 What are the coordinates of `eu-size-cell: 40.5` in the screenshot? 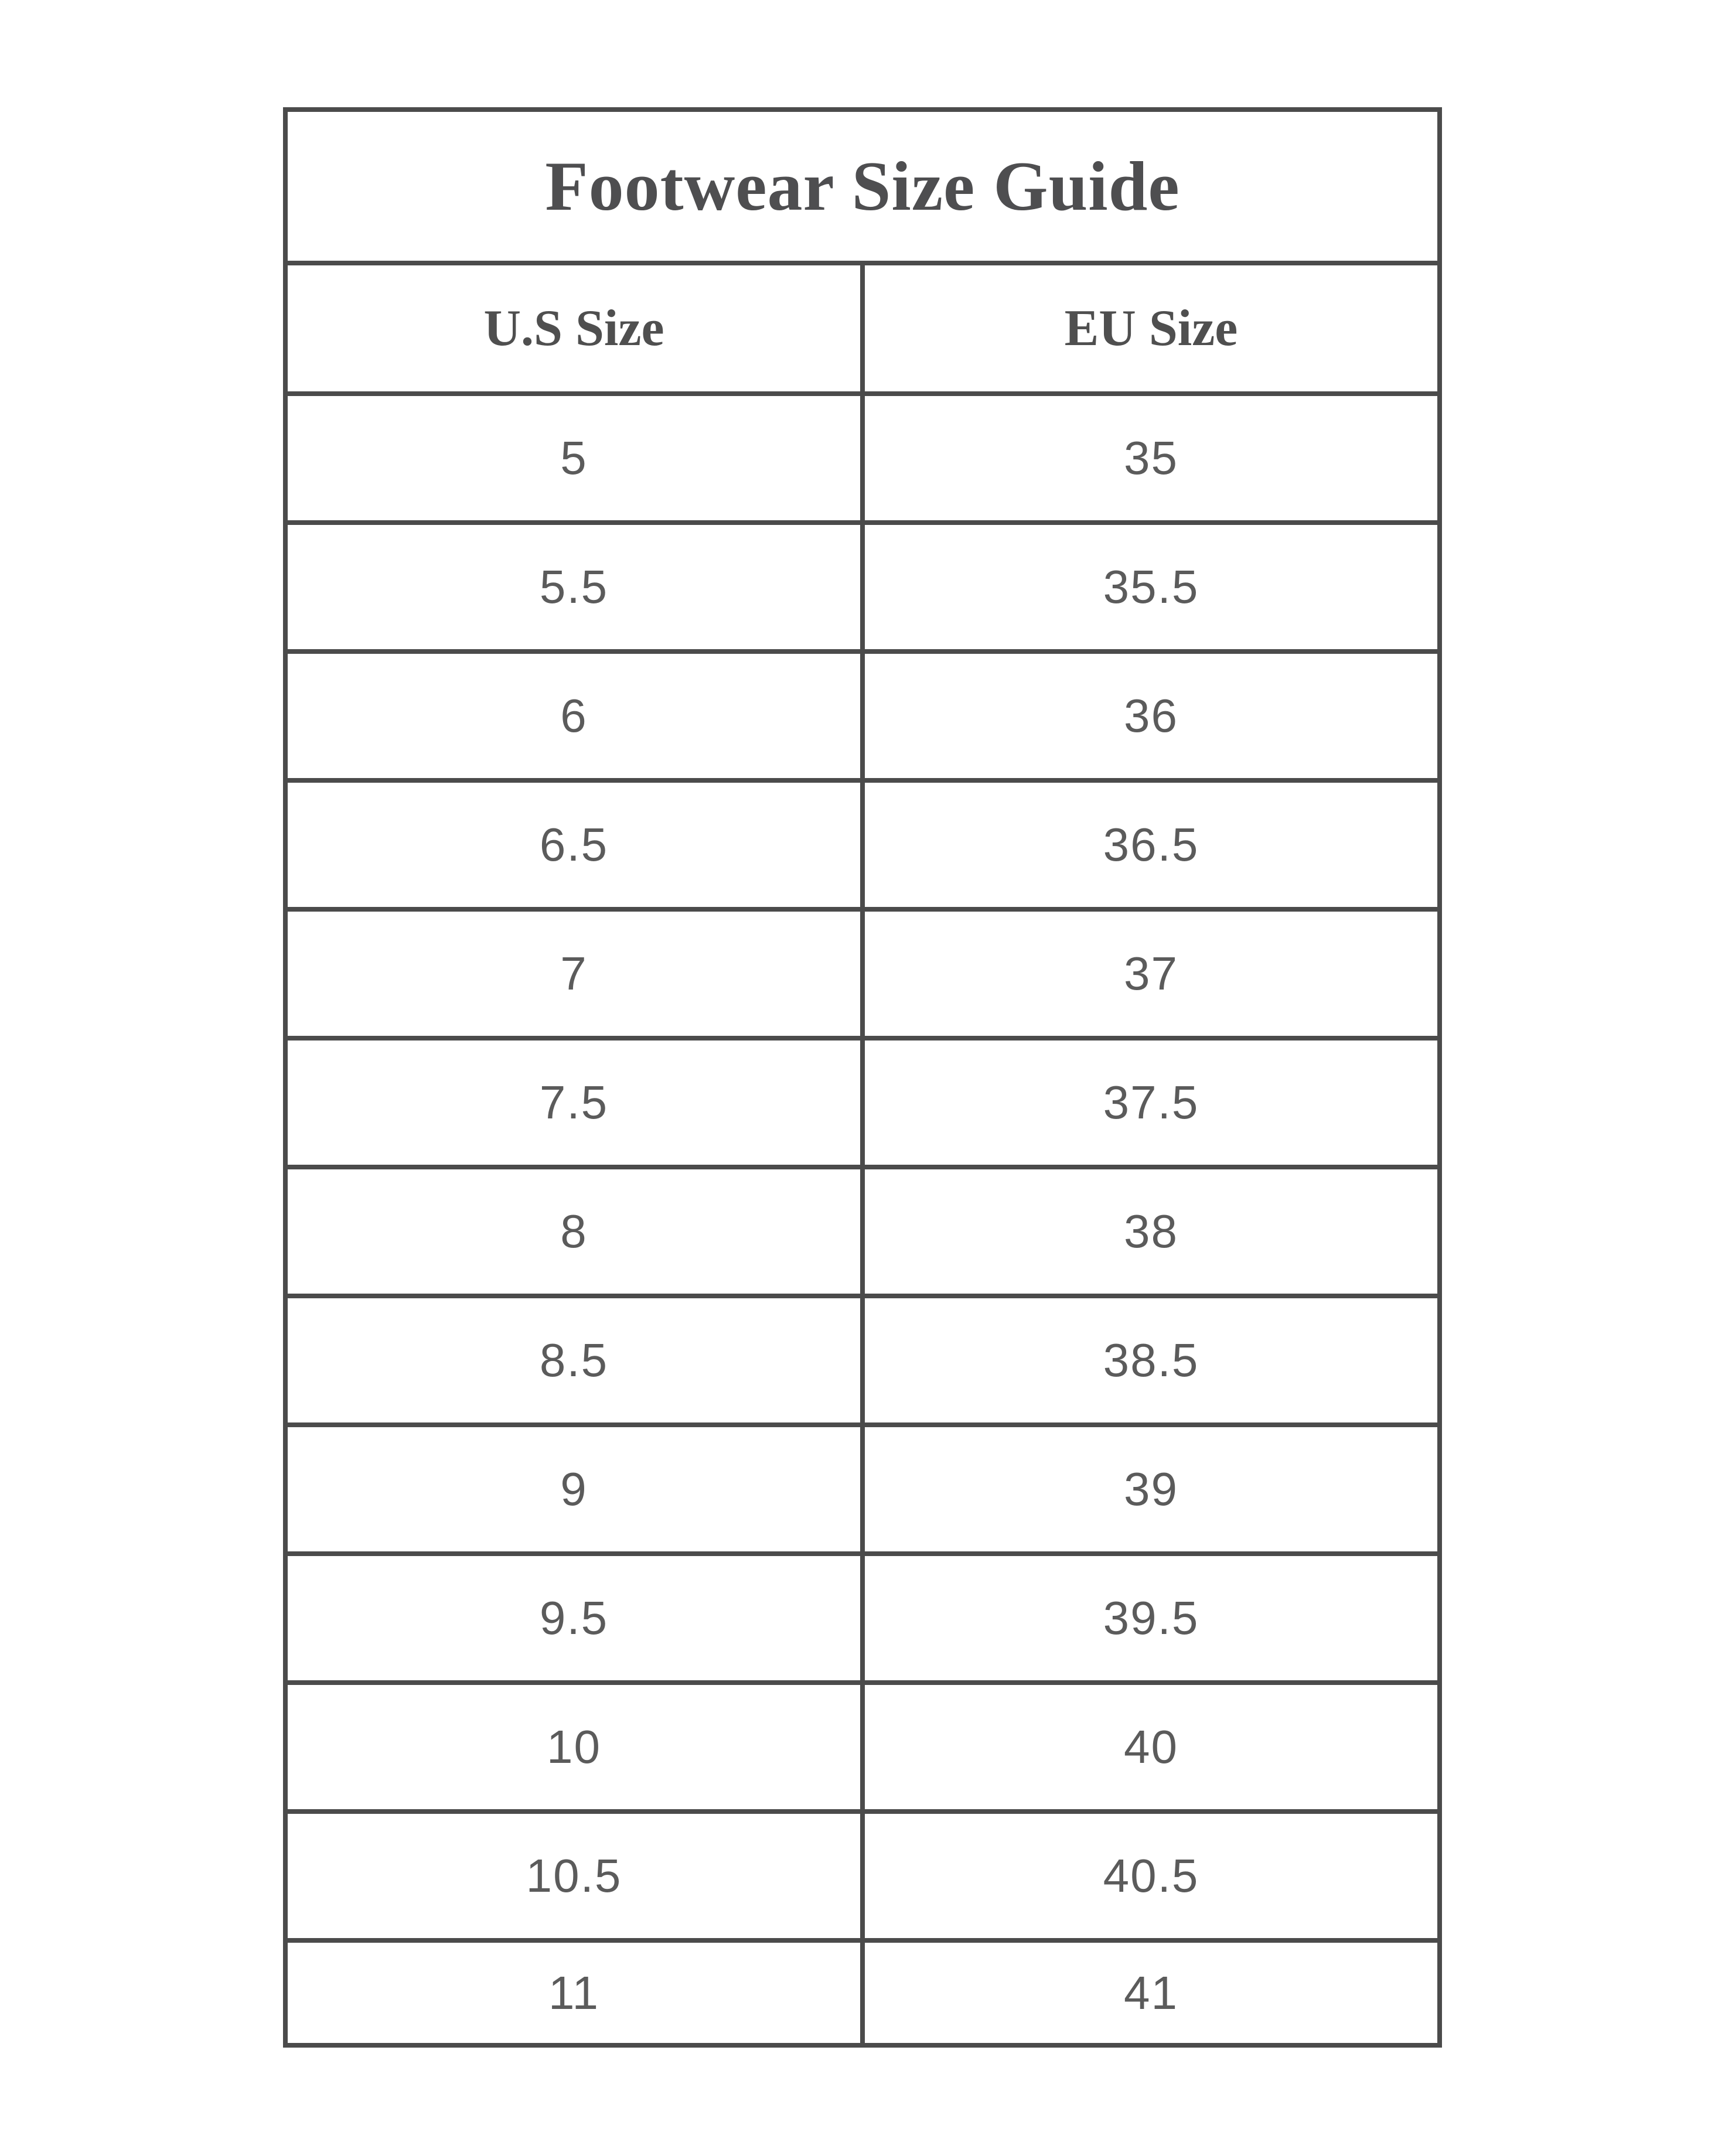 It's located at (1148, 1876).